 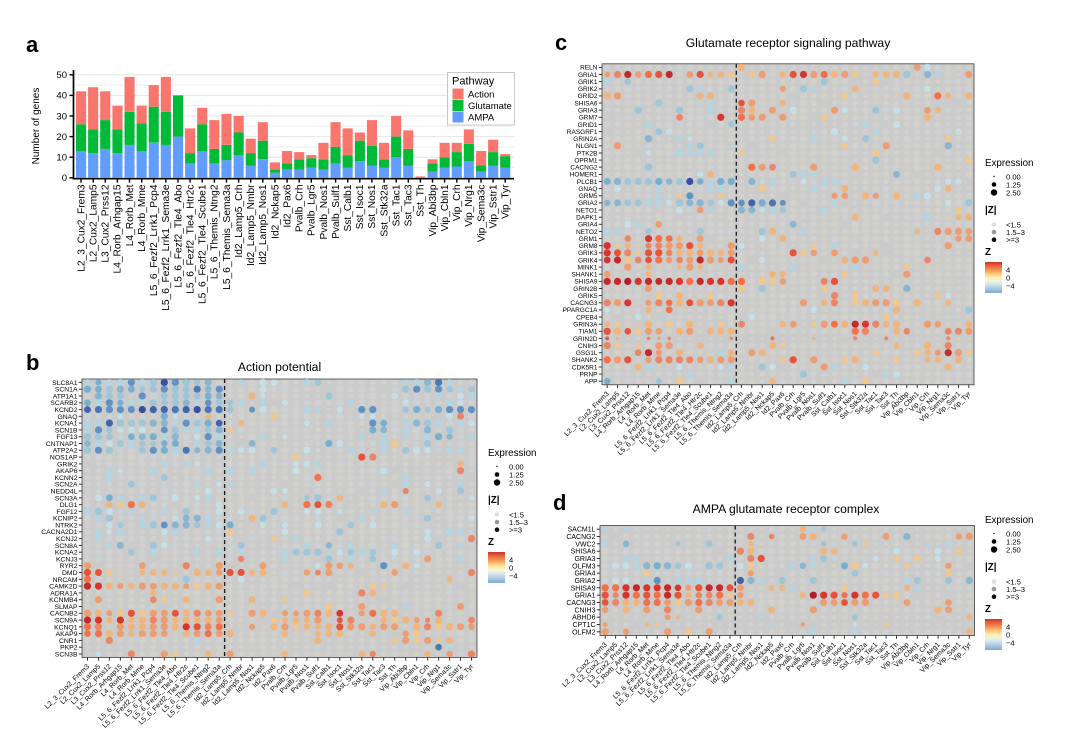 I want to click on svg-text: 40, so click(x=61, y=96).